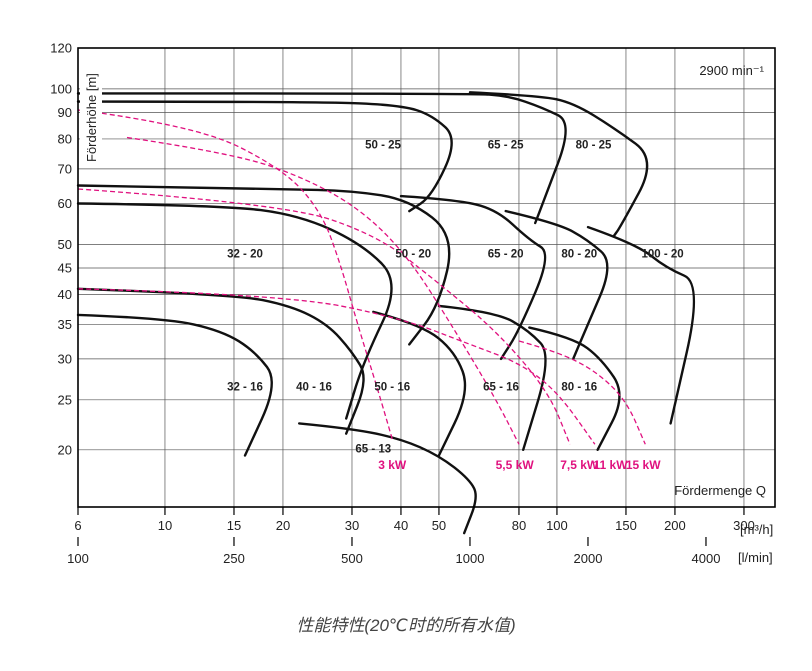  What do you see at coordinates (706, 558) in the screenshot?
I see `x2-tick-label: 4000` at bounding box center [706, 558].